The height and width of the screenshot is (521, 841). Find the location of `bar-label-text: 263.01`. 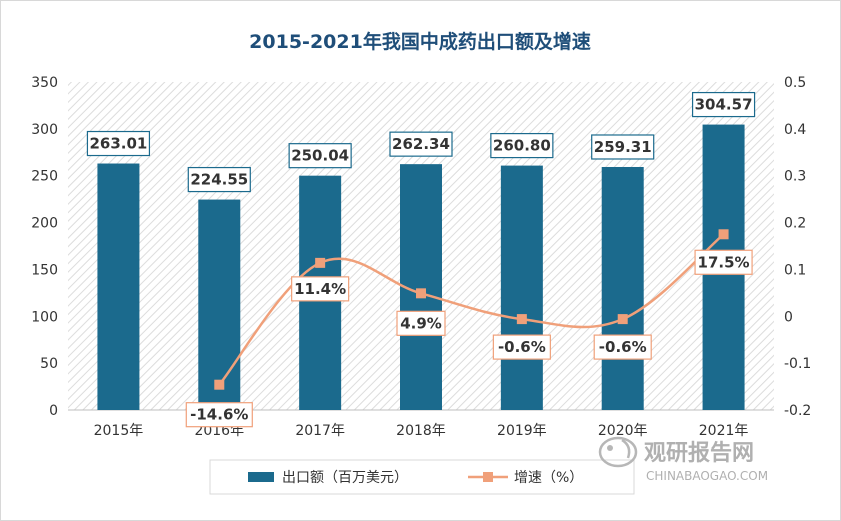

bar-label-text: 263.01 is located at coordinates (118, 144).